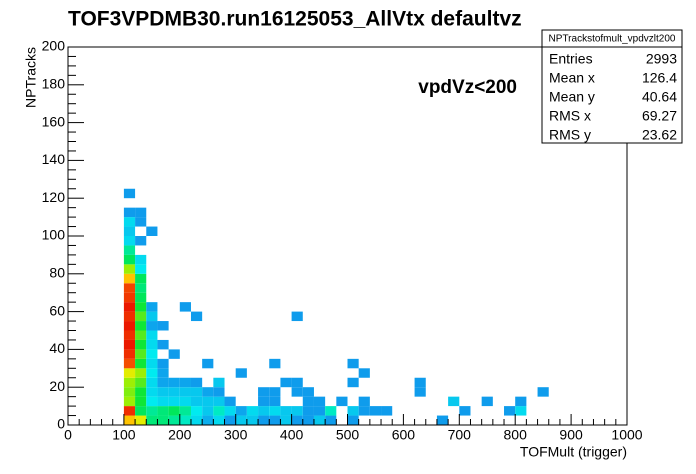 This screenshot has width=696, height=474. Describe the element at coordinates (57, 310) in the screenshot. I see `y-tick-label: 60` at that location.